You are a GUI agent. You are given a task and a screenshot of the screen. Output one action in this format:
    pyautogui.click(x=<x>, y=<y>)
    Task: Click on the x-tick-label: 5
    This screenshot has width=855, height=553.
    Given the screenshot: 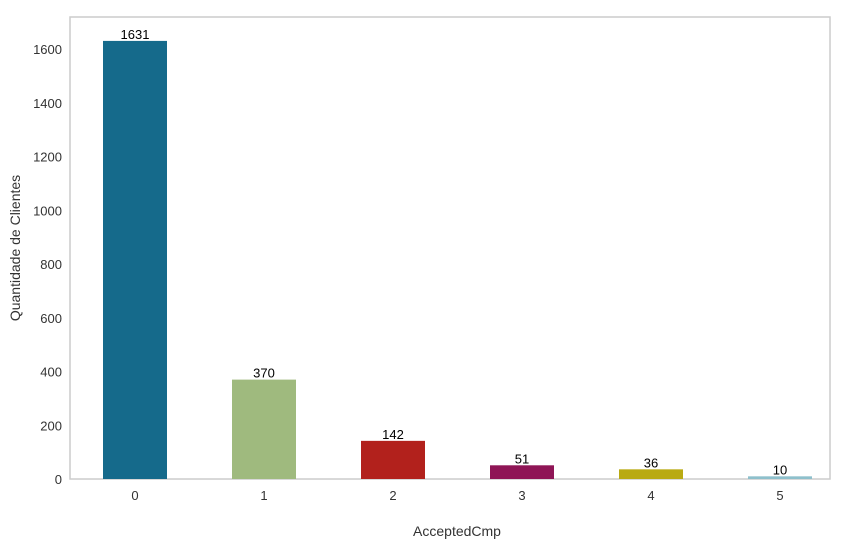 What is the action you would take?
    pyautogui.click(x=779, y=495)
    